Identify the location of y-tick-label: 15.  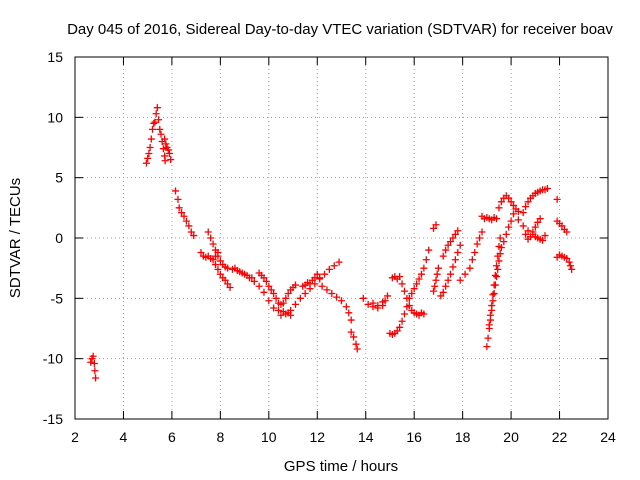
(55, 57).